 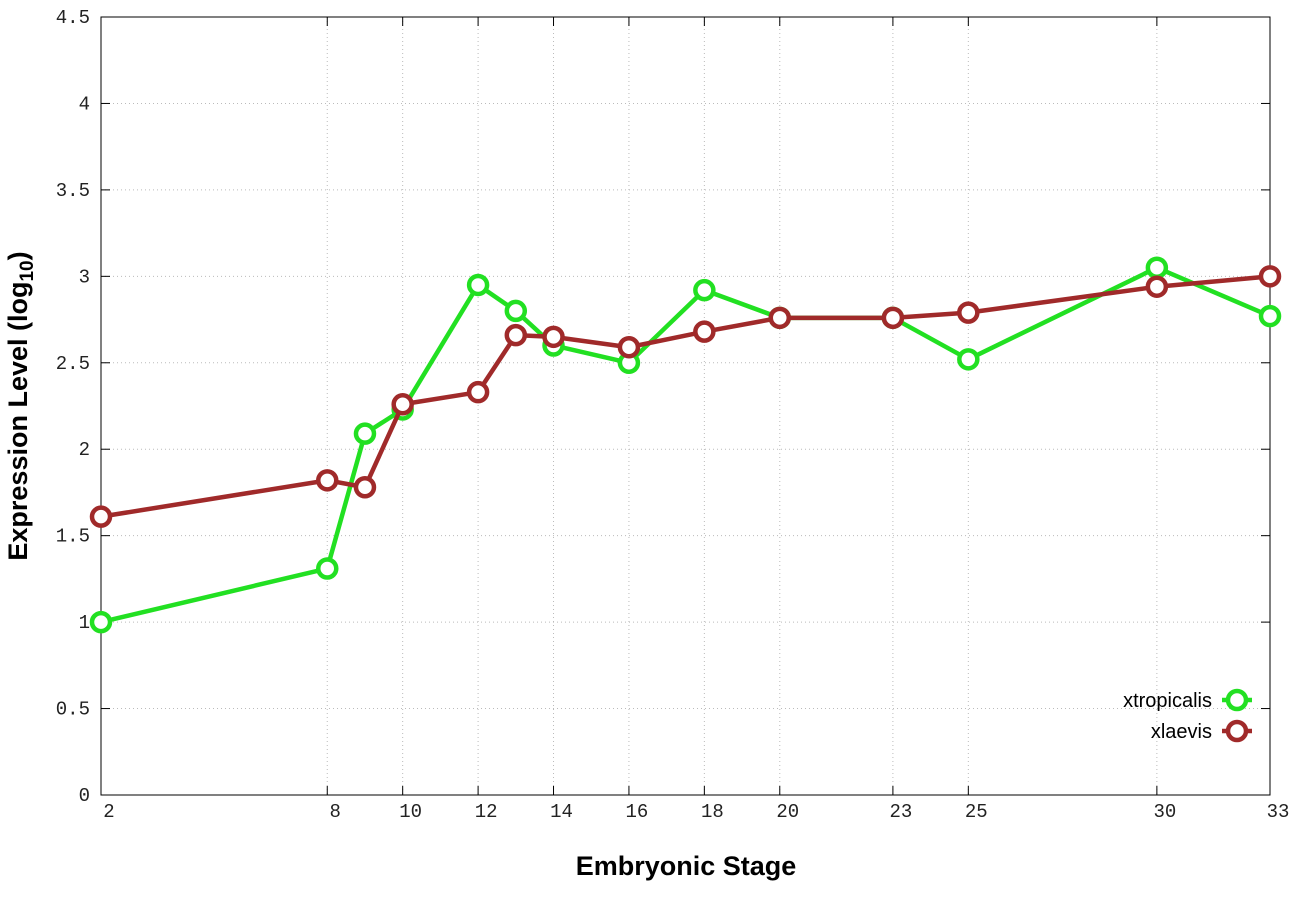 I want to click on x-tick-label: 20, so click(x=787, y=812).